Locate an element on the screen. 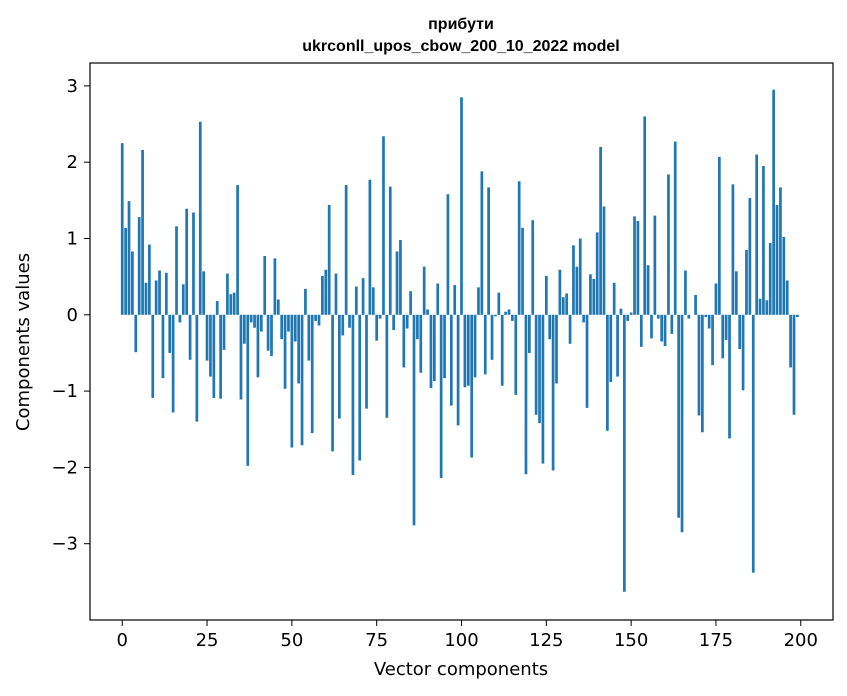 The height and width of the screenshot is (696, 847). x-tick-label: 100 is located at coordinates (461, 640).